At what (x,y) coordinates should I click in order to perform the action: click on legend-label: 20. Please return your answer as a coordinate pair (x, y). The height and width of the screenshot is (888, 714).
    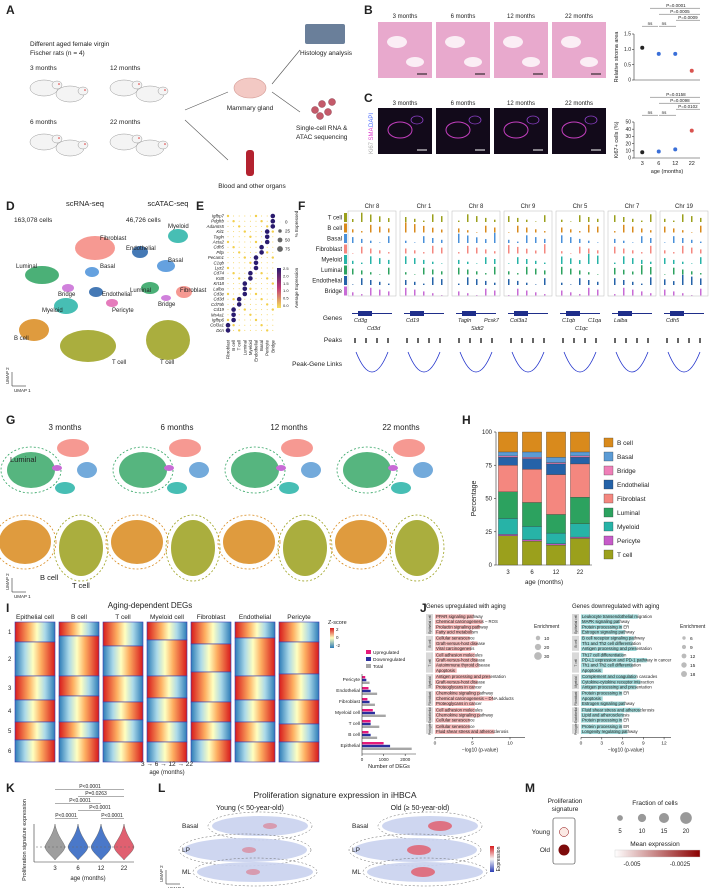
    Looking at the image, I should click on (686, 832).